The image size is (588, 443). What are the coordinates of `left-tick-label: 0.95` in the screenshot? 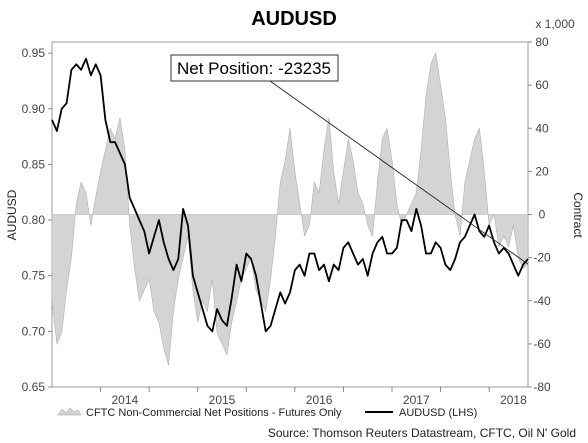 It's located at (34, 53).